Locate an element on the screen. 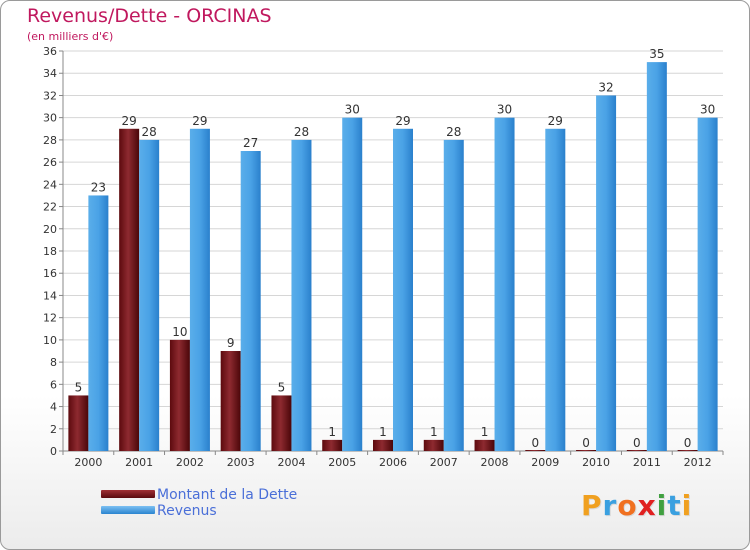 The width and height of the screenshot is (750, 550). y-tick-label: 34 is located at coordinates (50, 73).